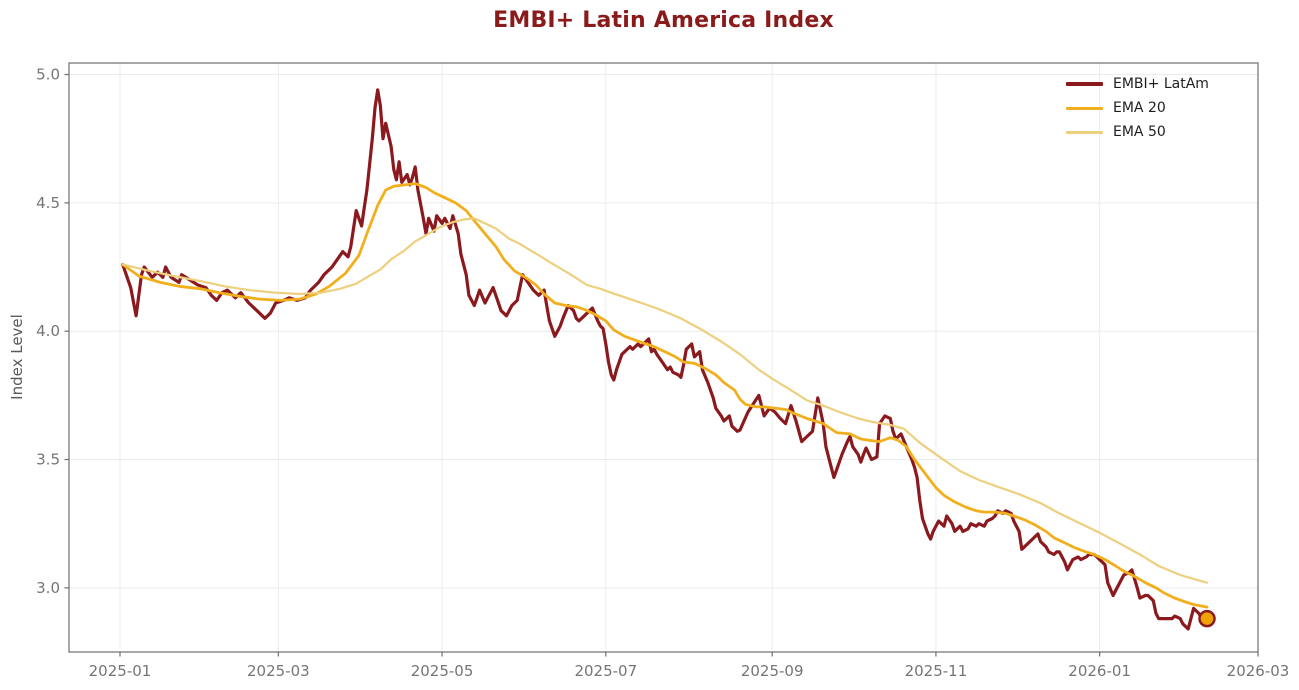 Image resolution: width=1299 pixels, height=690 pixels. I want to click on y-tick-label: 4.5, so click(48, 203).